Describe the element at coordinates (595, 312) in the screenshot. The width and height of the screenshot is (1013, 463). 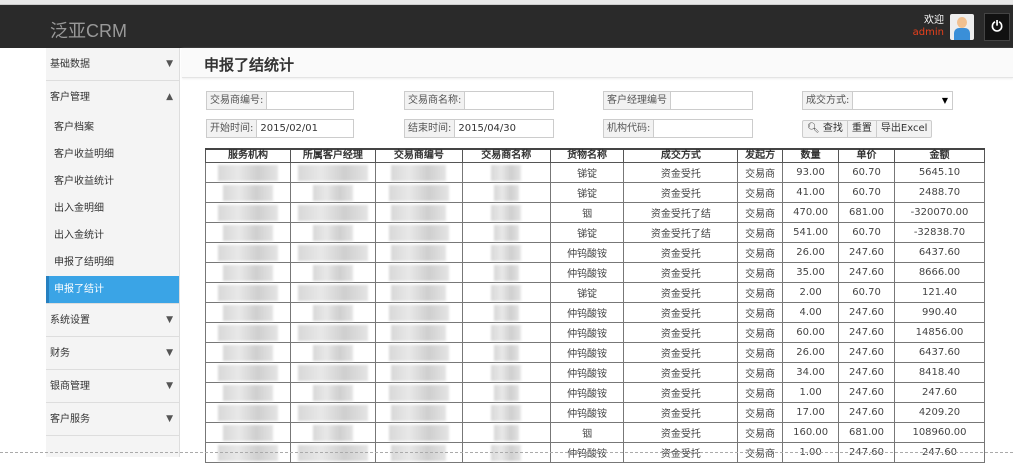
I see `table-row: 仲钨酸铵 资金受托 交易商 4.00 247.60 990.40` at that location.